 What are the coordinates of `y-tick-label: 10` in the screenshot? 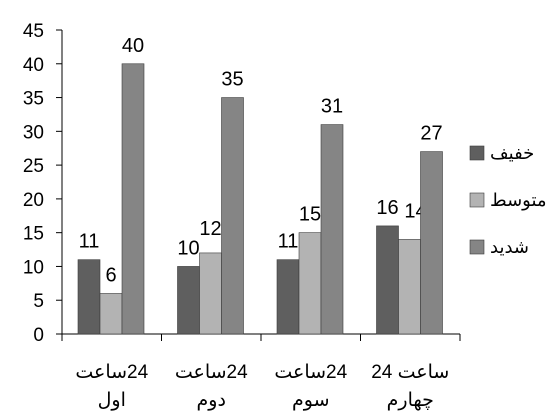 It's located at (33, 267).